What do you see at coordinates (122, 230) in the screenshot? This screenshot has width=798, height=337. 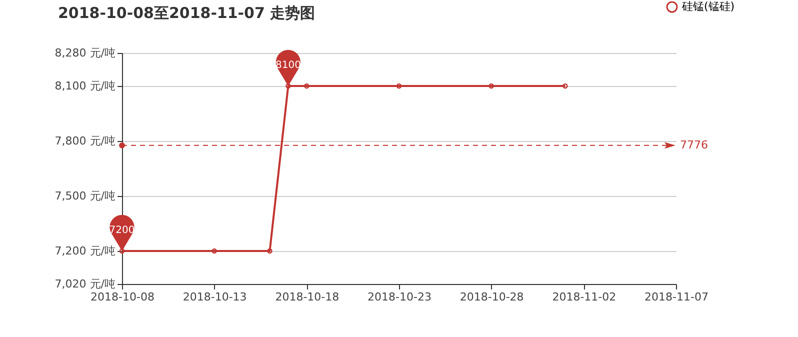 I see `annotation: 7200` at bounding box center [122, 230].